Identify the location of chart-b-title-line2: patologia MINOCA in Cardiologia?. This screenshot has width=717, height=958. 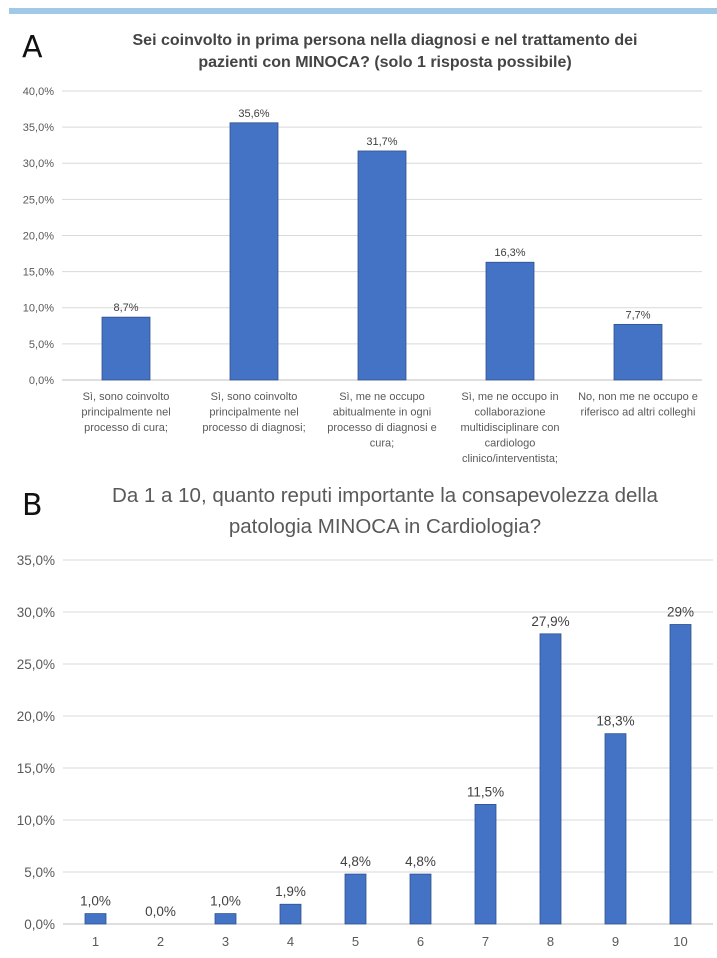
(385, 526).